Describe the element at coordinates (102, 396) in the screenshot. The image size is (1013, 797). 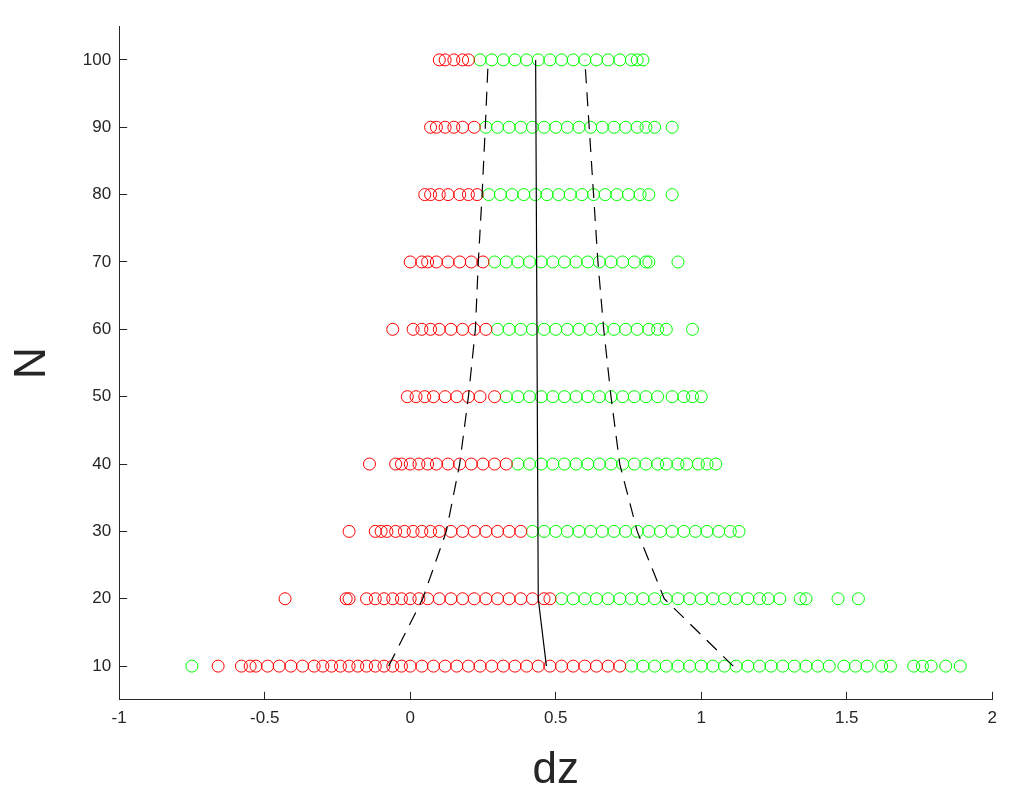
I see `y-tick-label: 50` at that location.